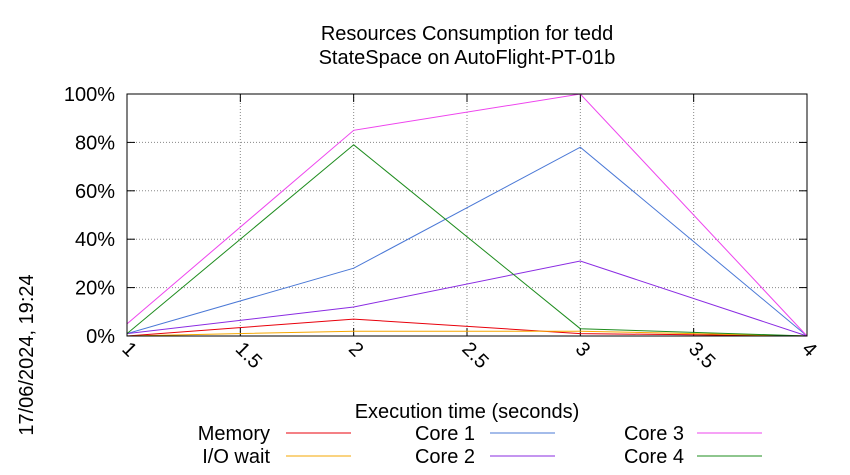  I want to click on legend-label: Core 3, so click(654, 434).